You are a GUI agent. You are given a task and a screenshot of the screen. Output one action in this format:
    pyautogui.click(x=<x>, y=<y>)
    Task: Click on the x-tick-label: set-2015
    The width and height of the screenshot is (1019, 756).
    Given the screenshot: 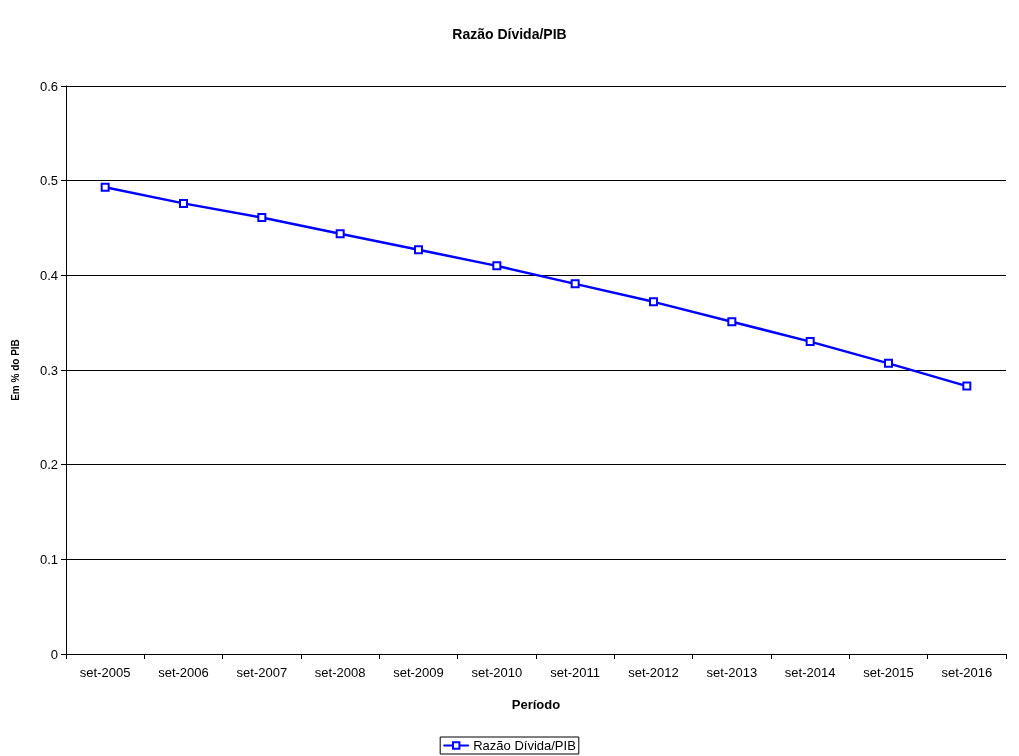 What is the action you would take?
    pyautogui.click(x=888, y=672)
    